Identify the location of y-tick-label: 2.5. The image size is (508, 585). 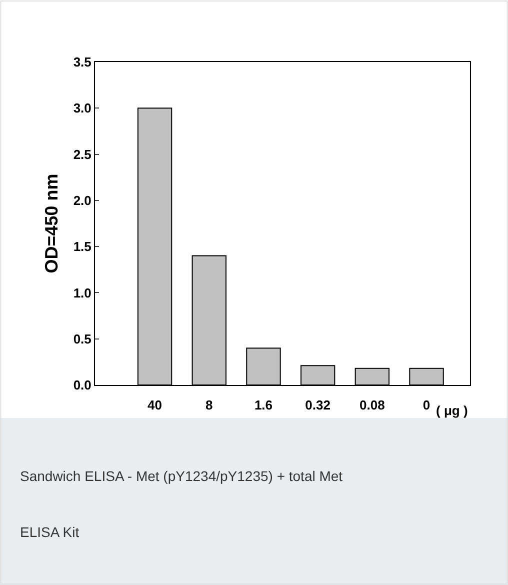
(82, 154).